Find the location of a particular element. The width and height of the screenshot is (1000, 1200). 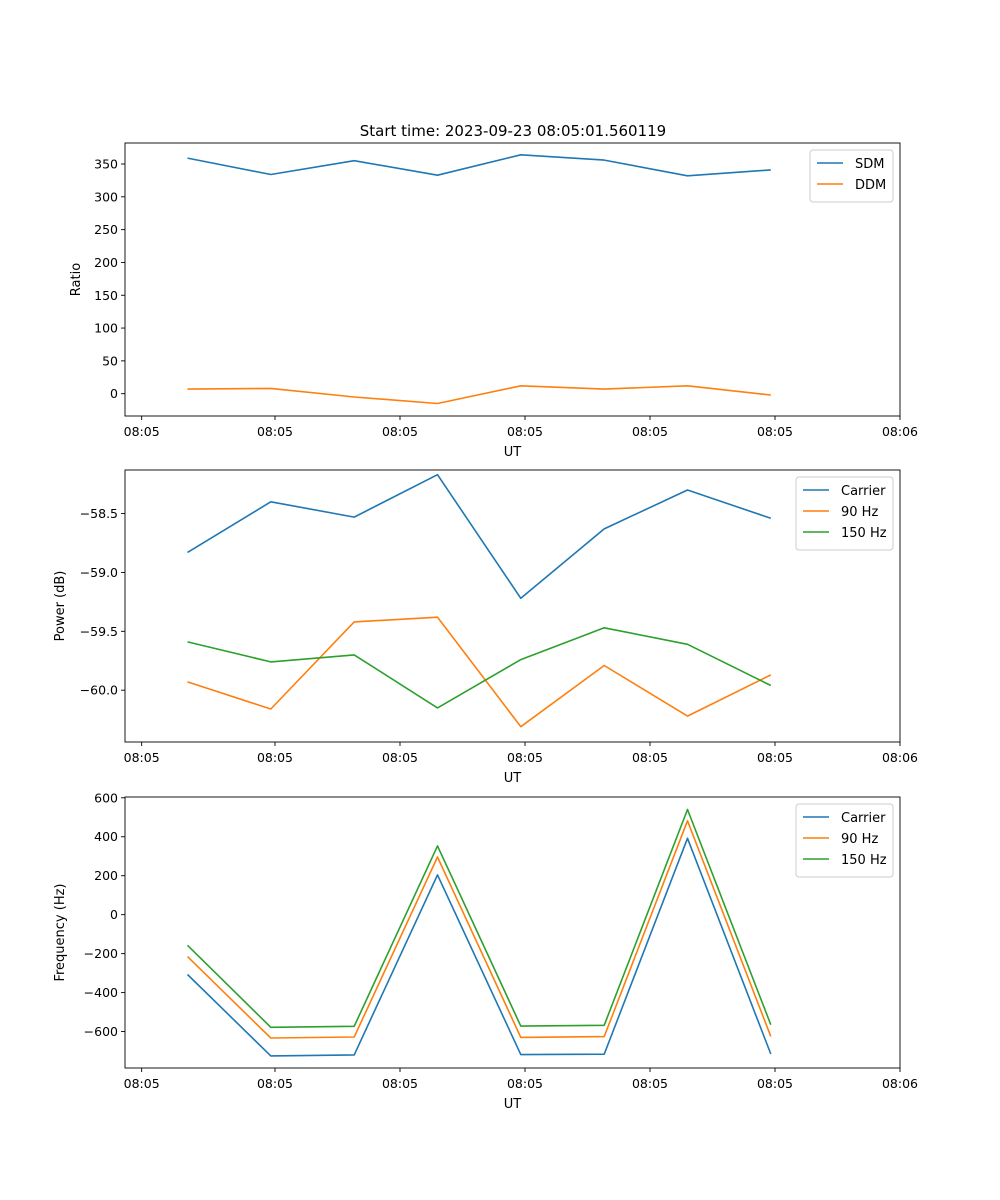

y-tick-label: 250 is located at coordinates (106, 229).